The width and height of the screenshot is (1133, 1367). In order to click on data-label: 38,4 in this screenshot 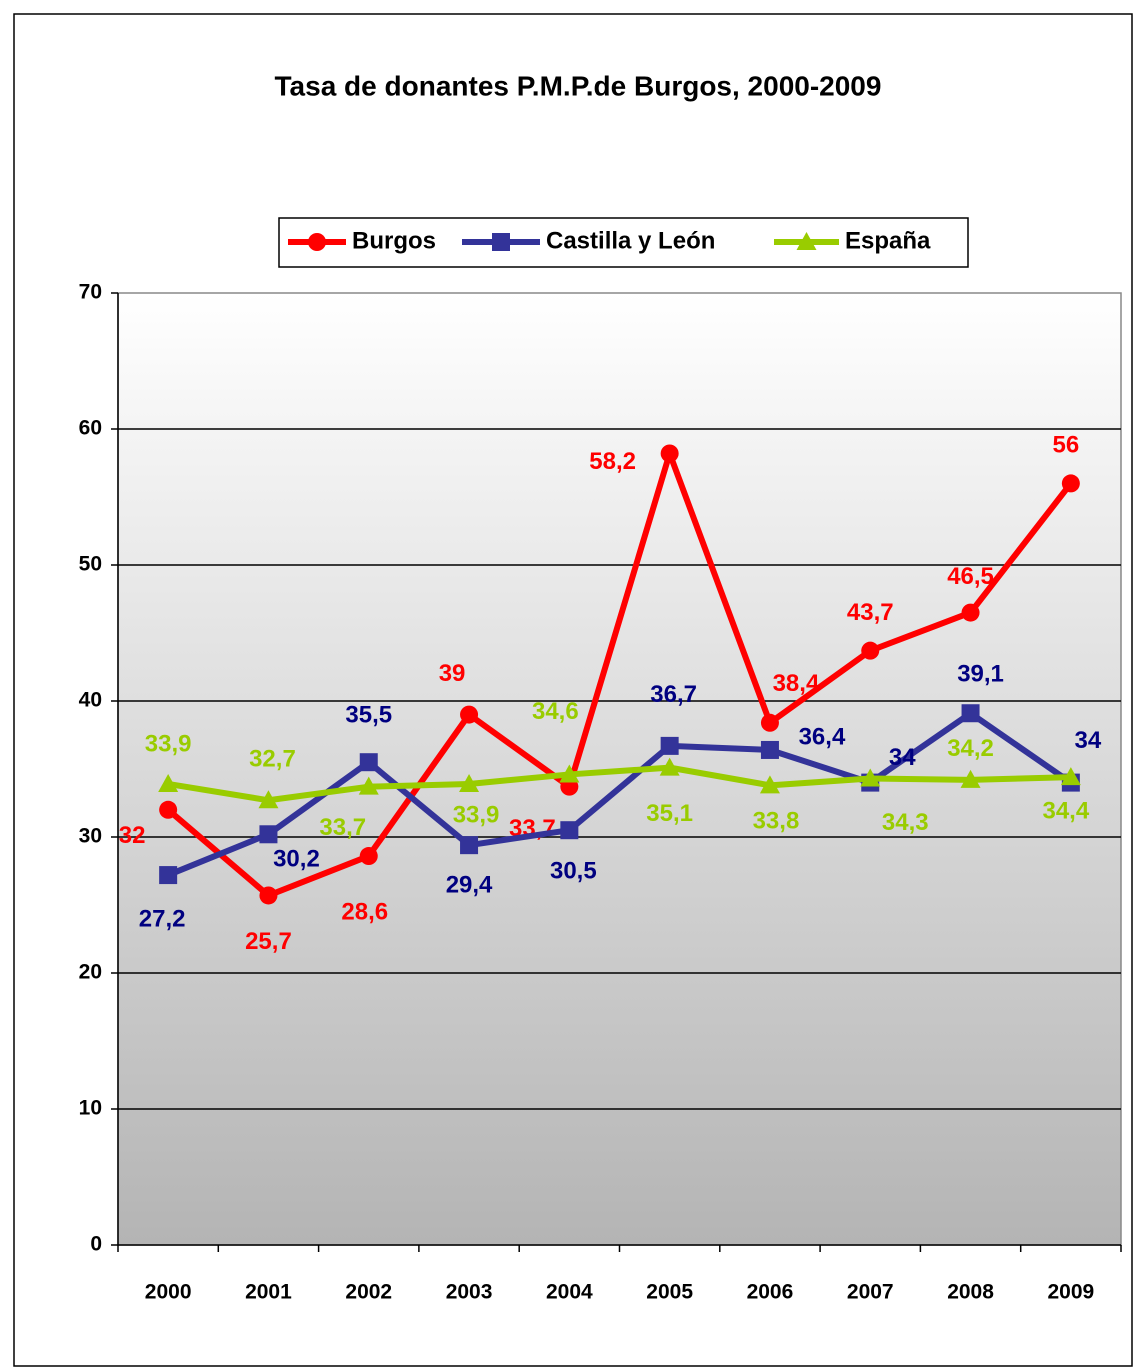, I will do `click(796, 683)`.